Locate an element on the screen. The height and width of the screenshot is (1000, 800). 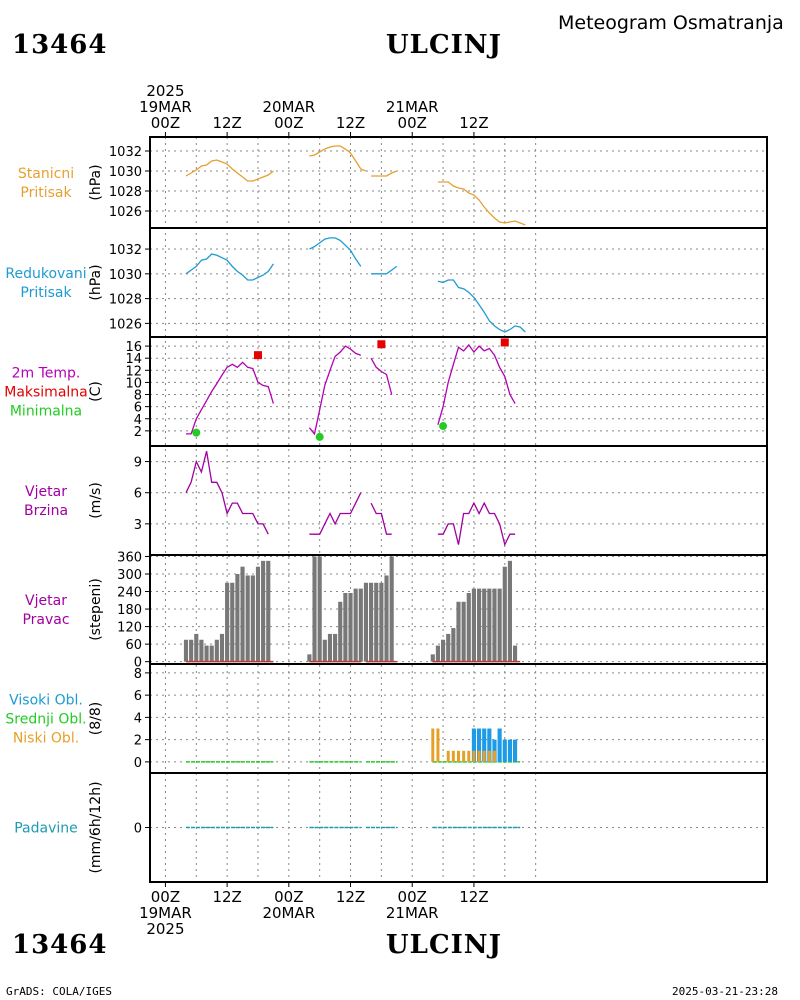
x-tick-label-top: 19MAR is located at coordinates (165, 107).